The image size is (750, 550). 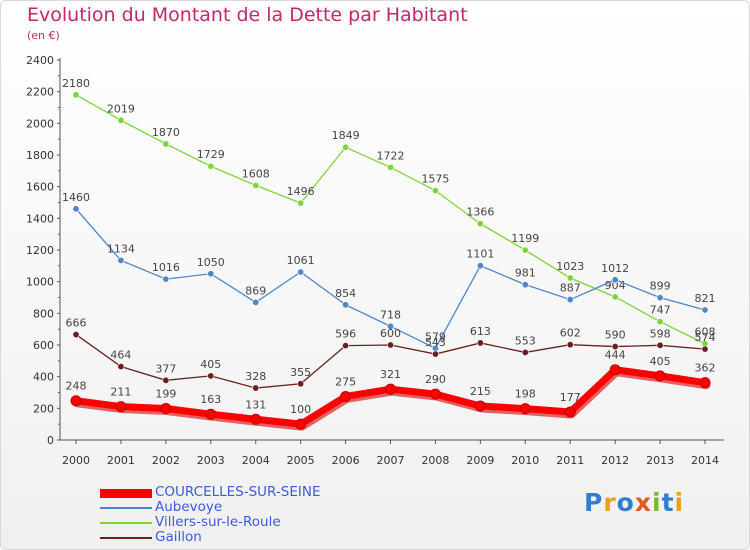 I want to click on logo-letter: o, so click(x=625, y=502).